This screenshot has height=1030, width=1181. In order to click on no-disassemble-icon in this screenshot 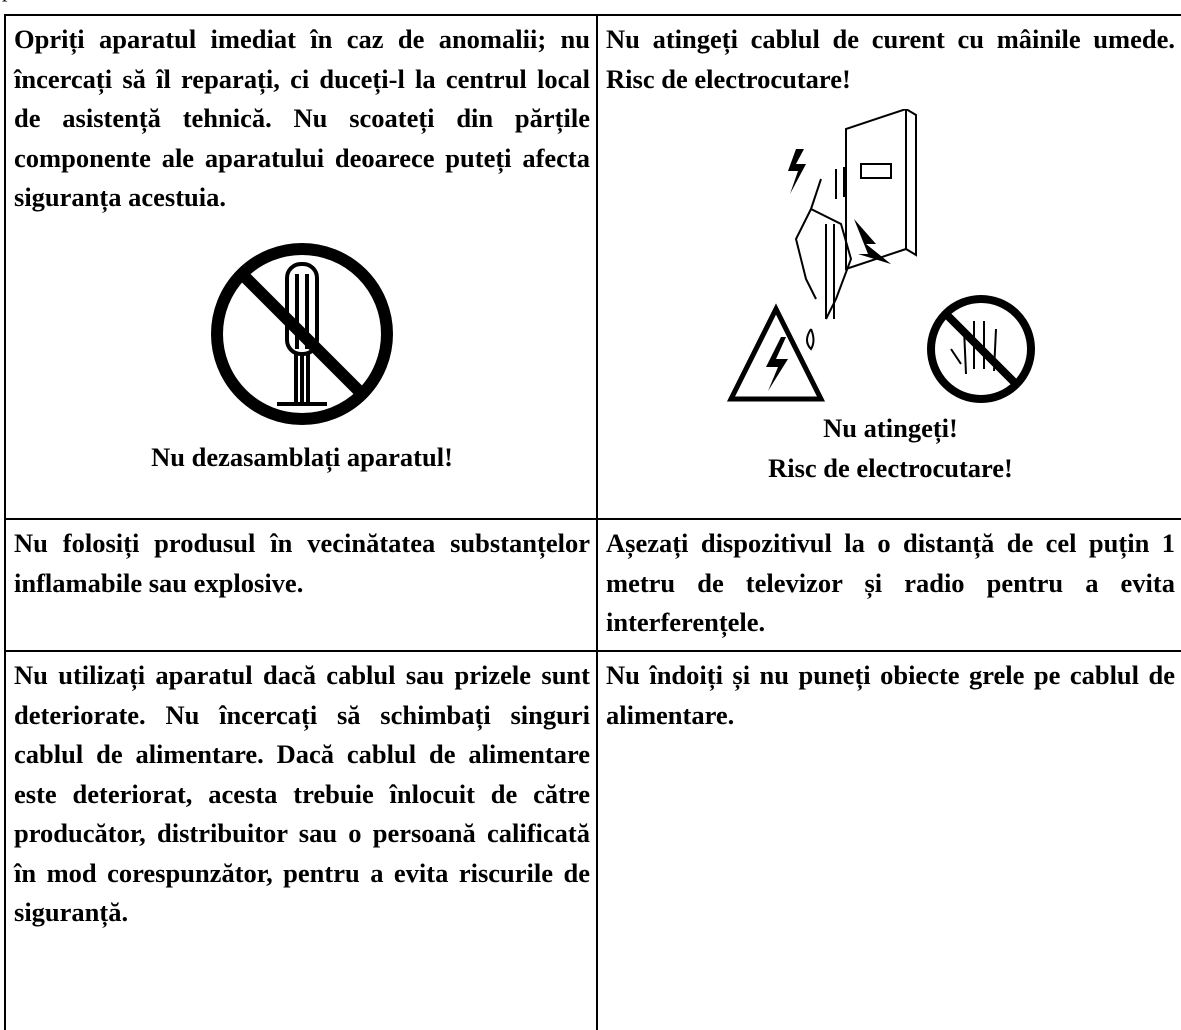, I will do `click(302, 333)`.